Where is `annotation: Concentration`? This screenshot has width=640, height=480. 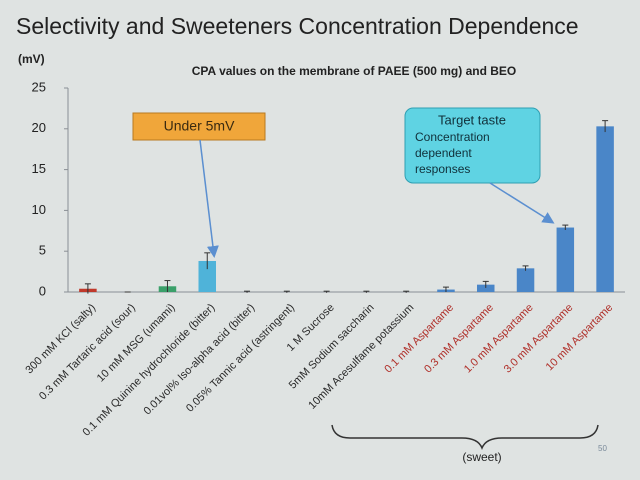 annotation: Concentration is located at coordinates (452, 137).